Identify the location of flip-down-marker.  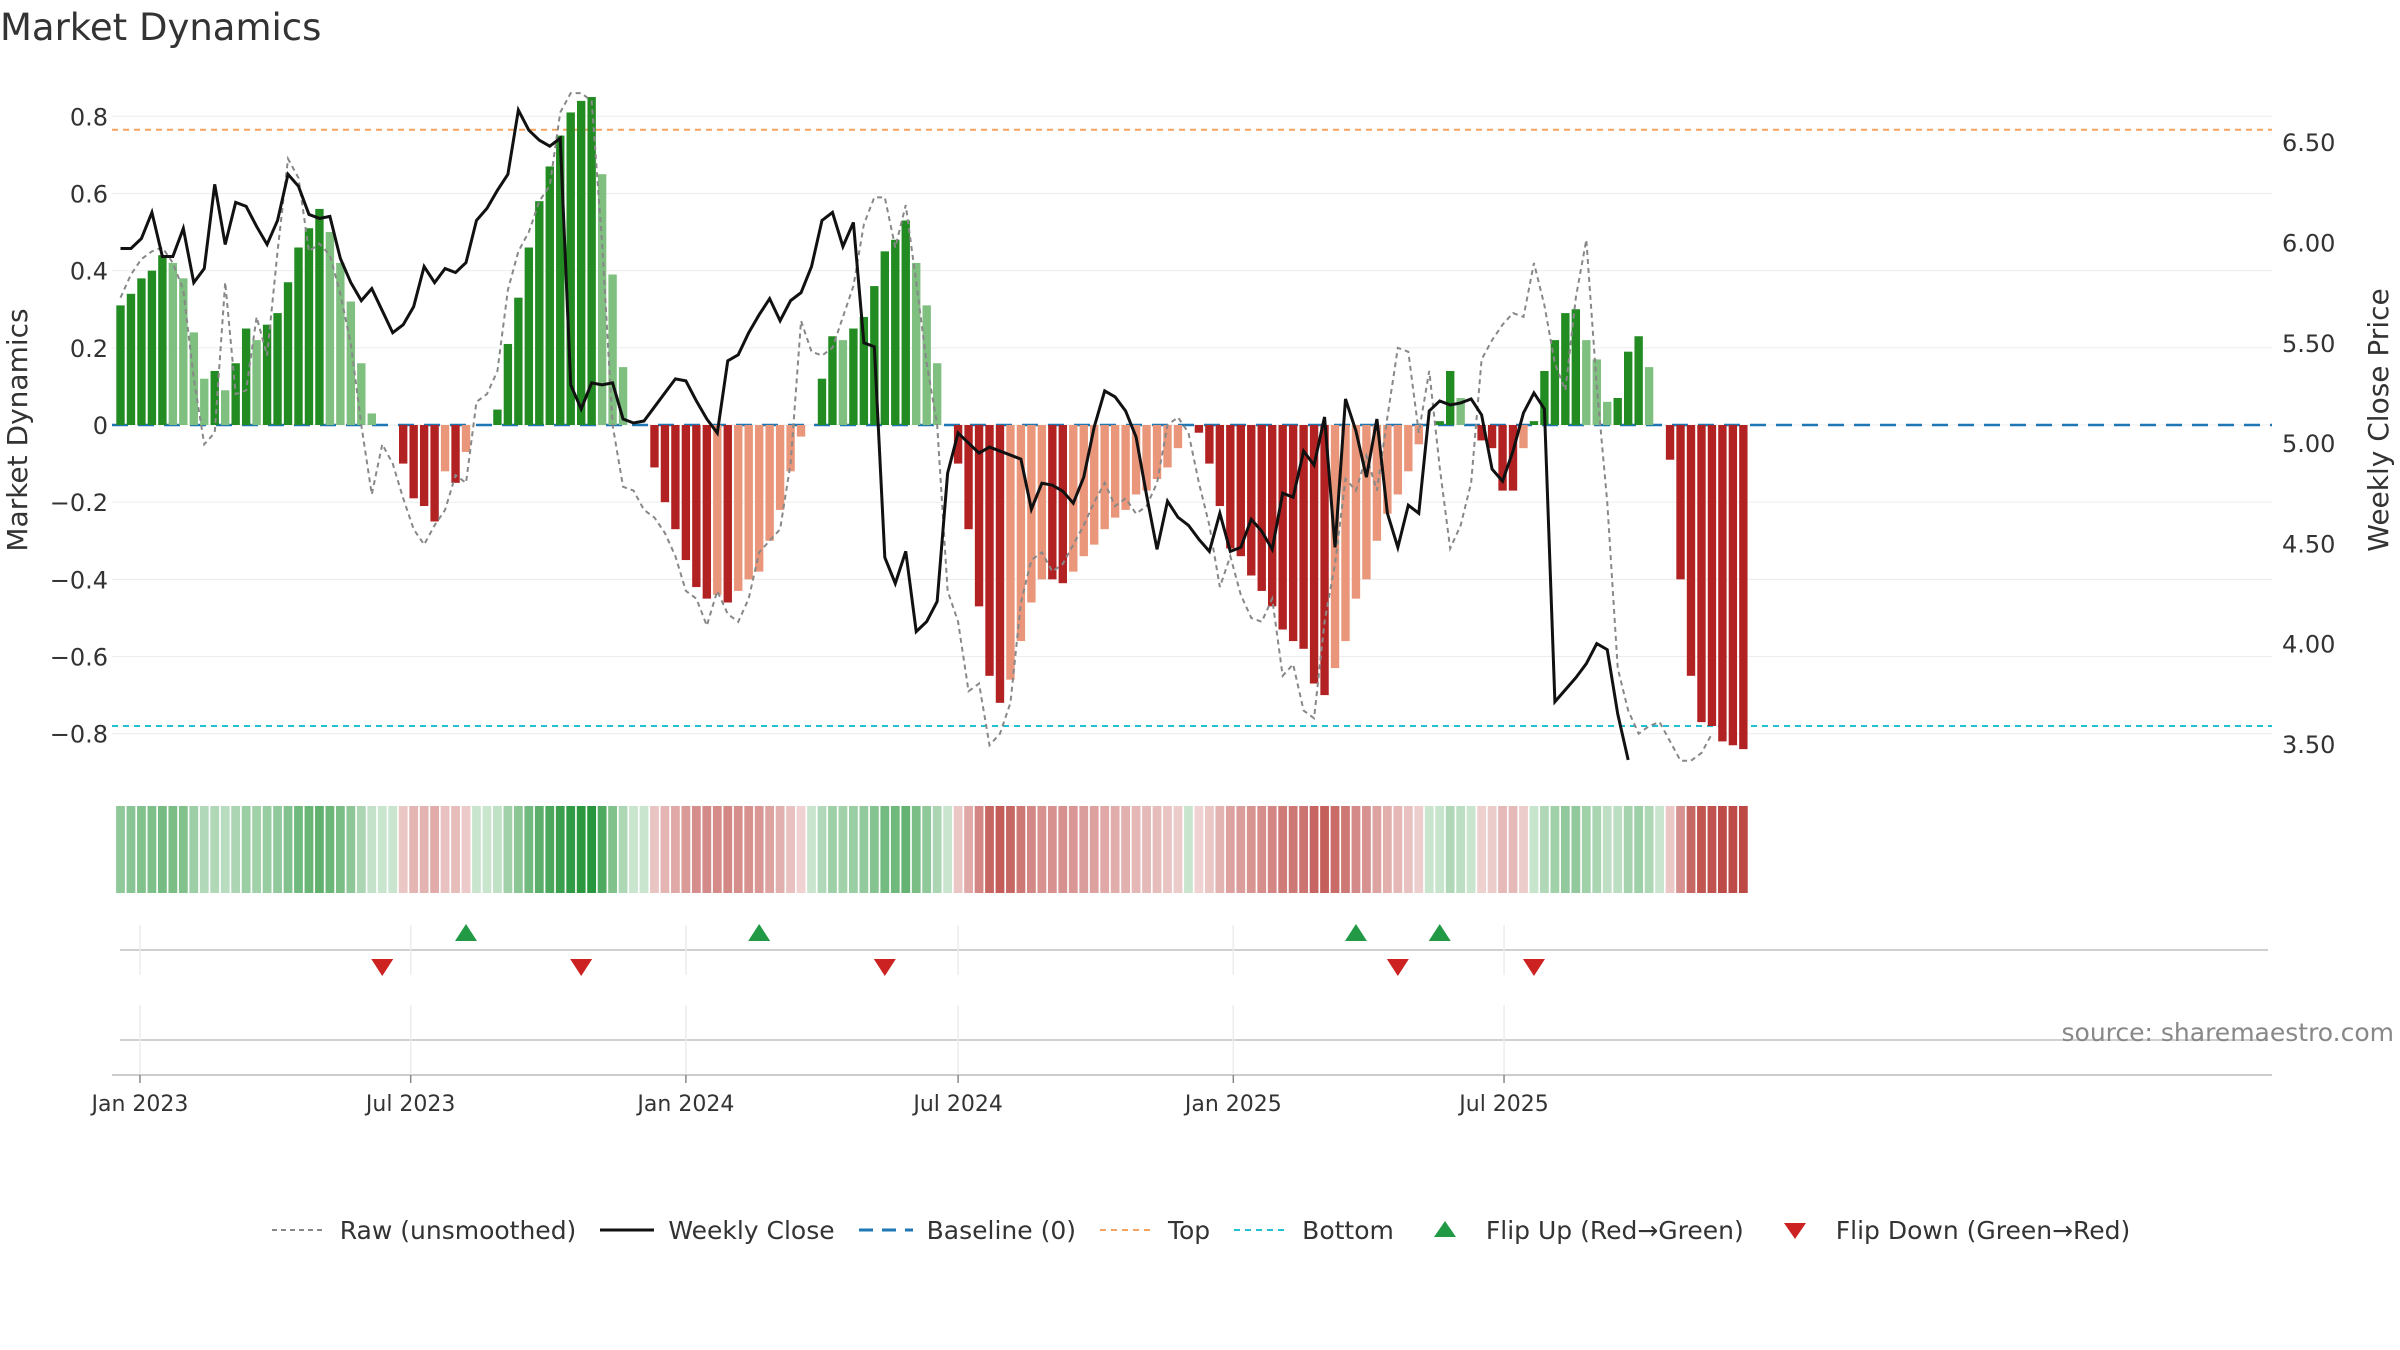
(1533, 967).